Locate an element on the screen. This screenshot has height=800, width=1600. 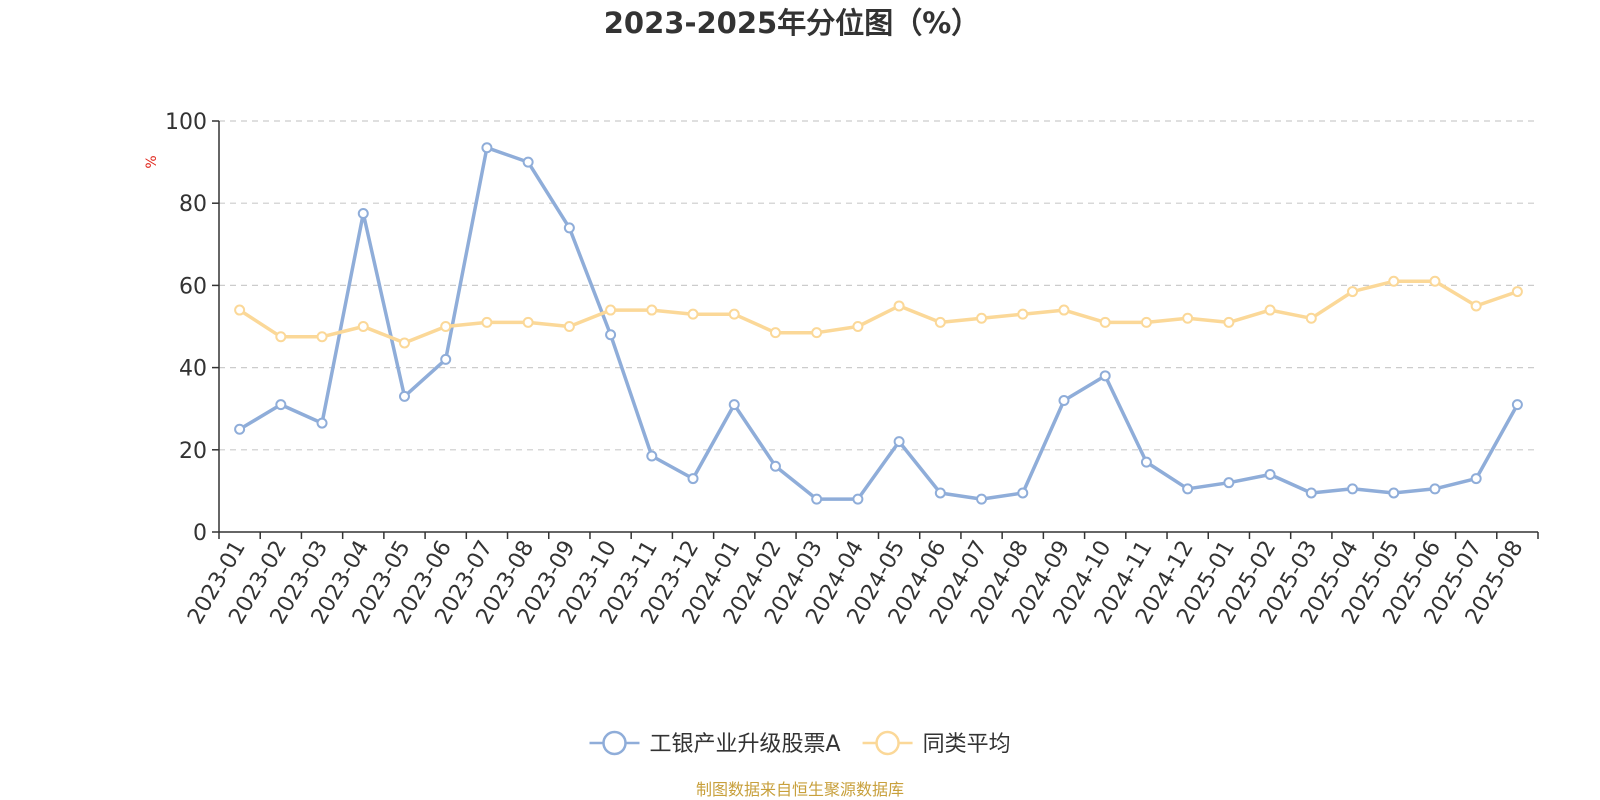
y-tick-label: 100 is located at coordinates (186, 122).